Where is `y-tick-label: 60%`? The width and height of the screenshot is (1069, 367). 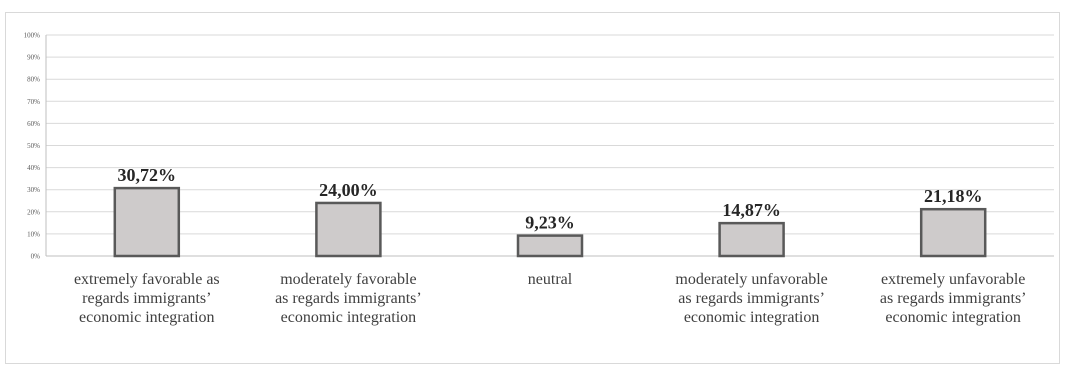
y-tick-label: 60% is located at coordinates (33, 124).